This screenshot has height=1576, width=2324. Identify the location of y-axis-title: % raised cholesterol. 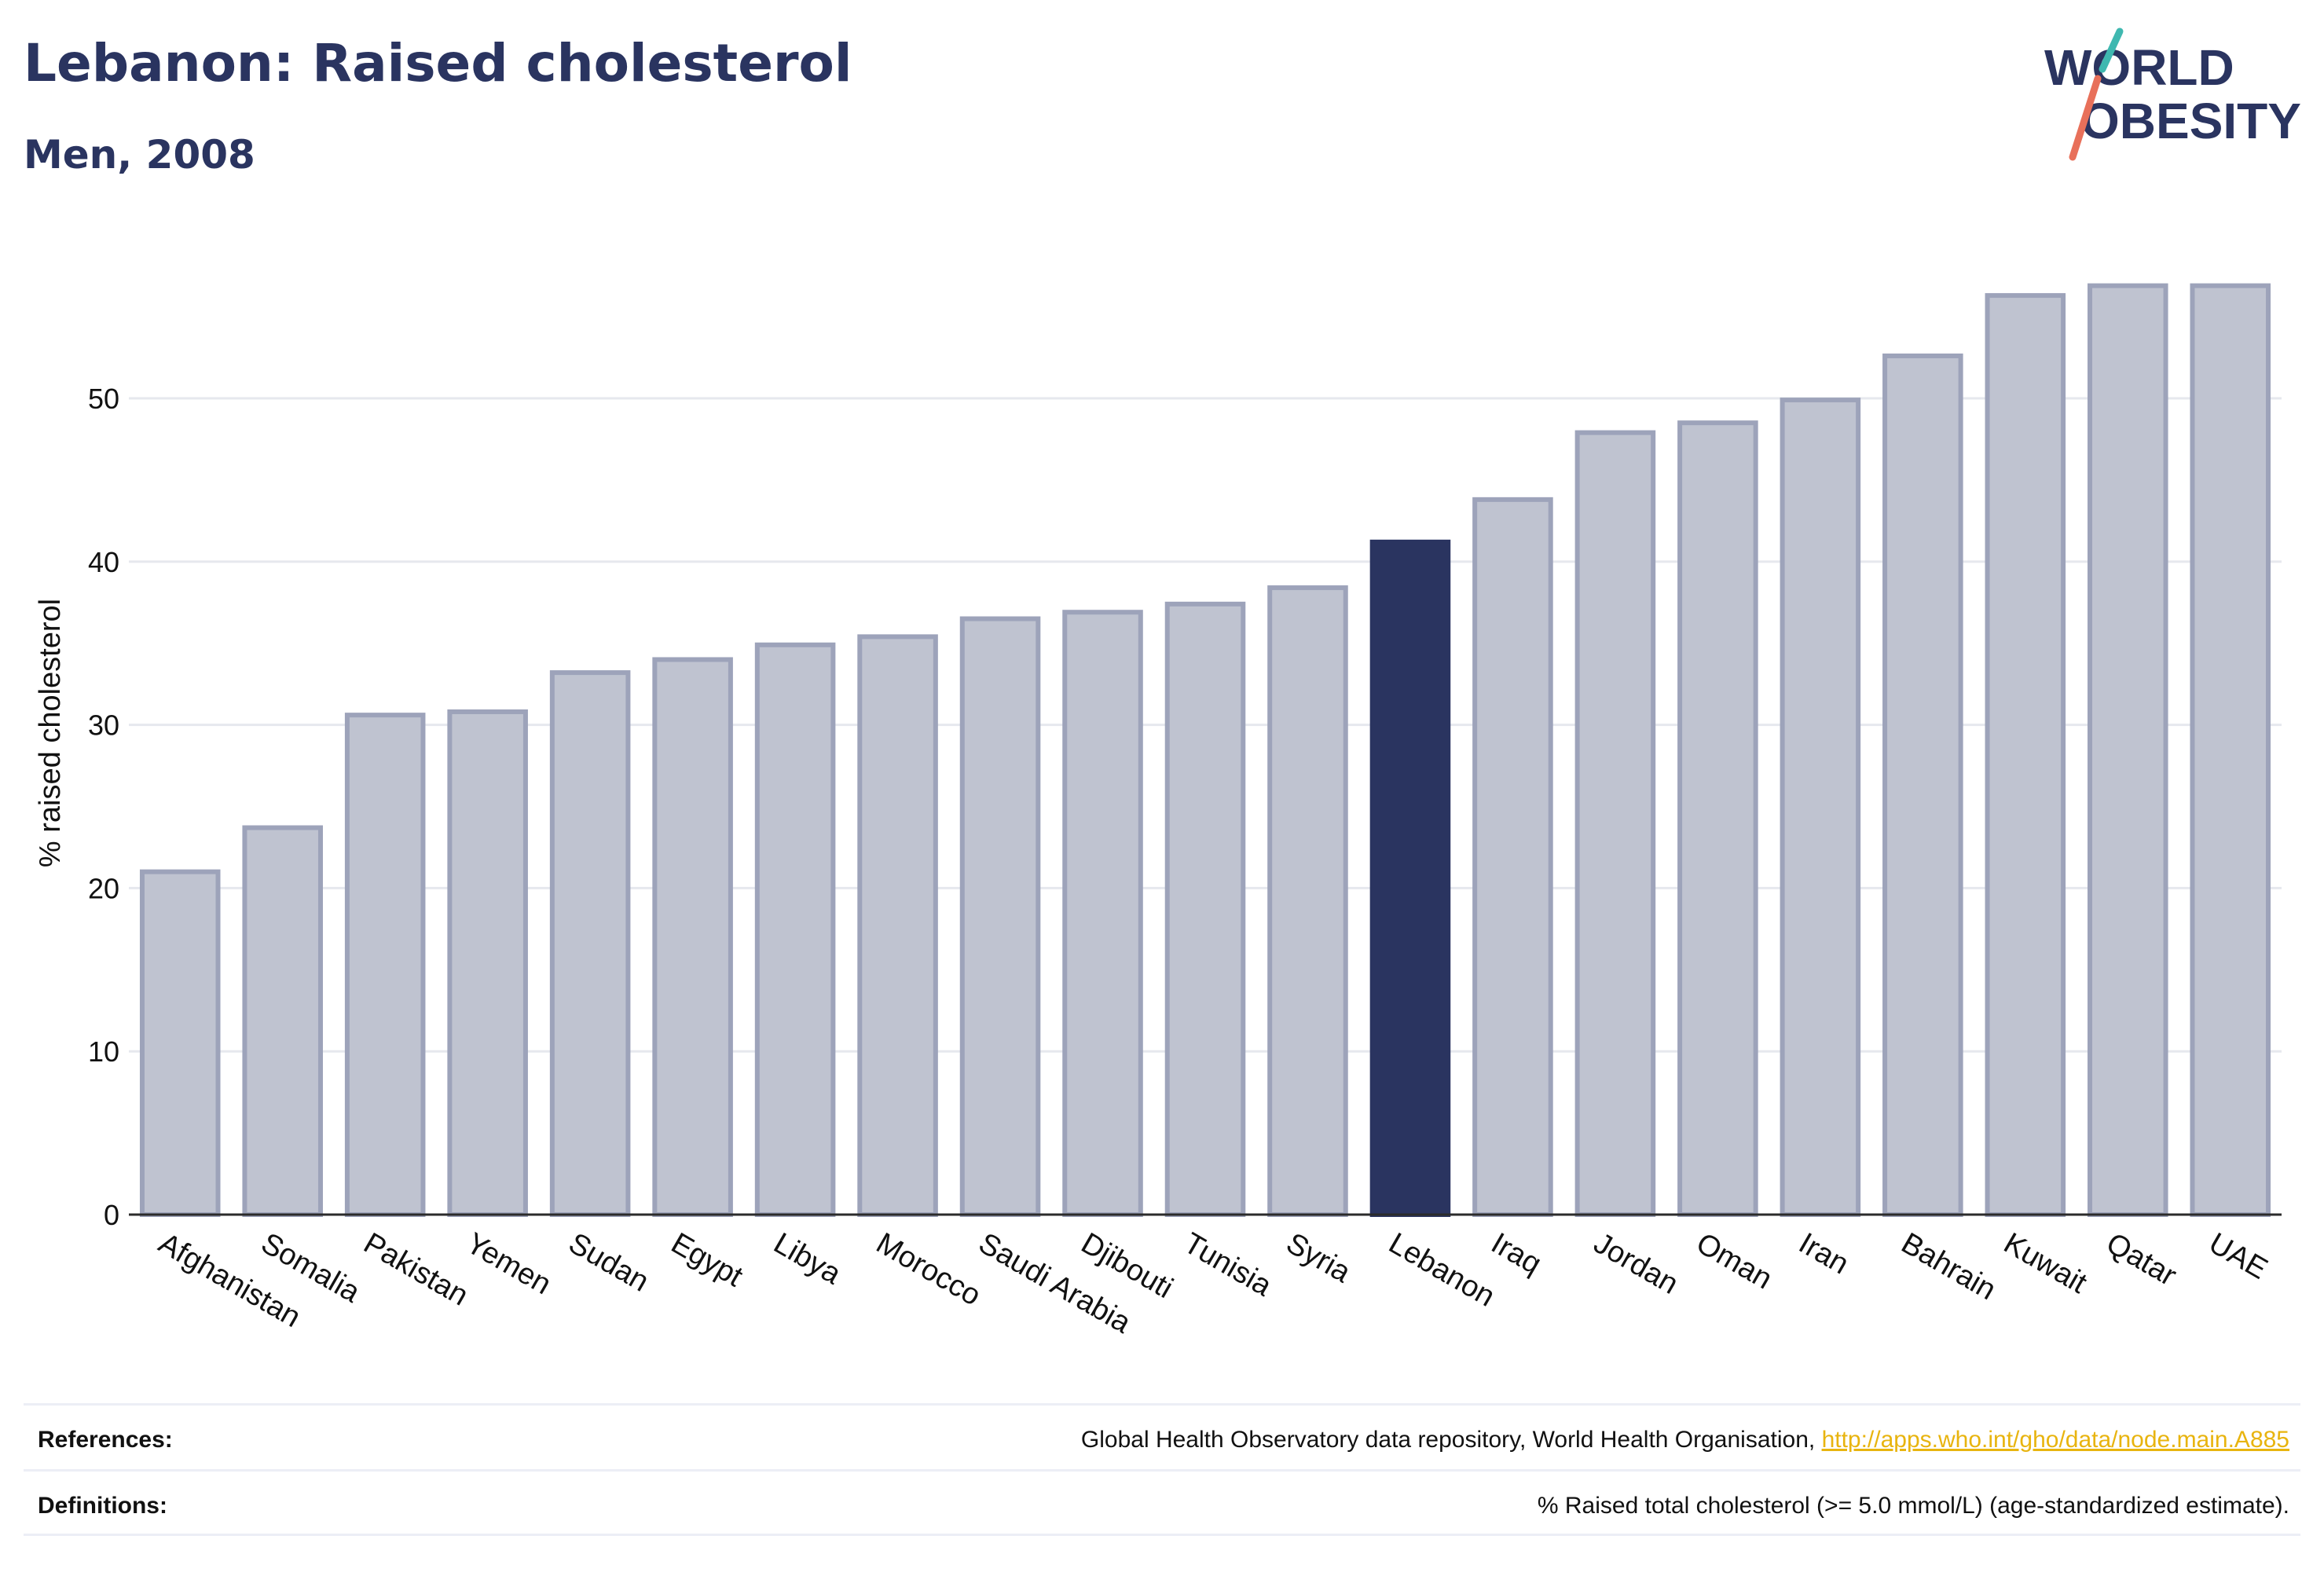
(50, 733).